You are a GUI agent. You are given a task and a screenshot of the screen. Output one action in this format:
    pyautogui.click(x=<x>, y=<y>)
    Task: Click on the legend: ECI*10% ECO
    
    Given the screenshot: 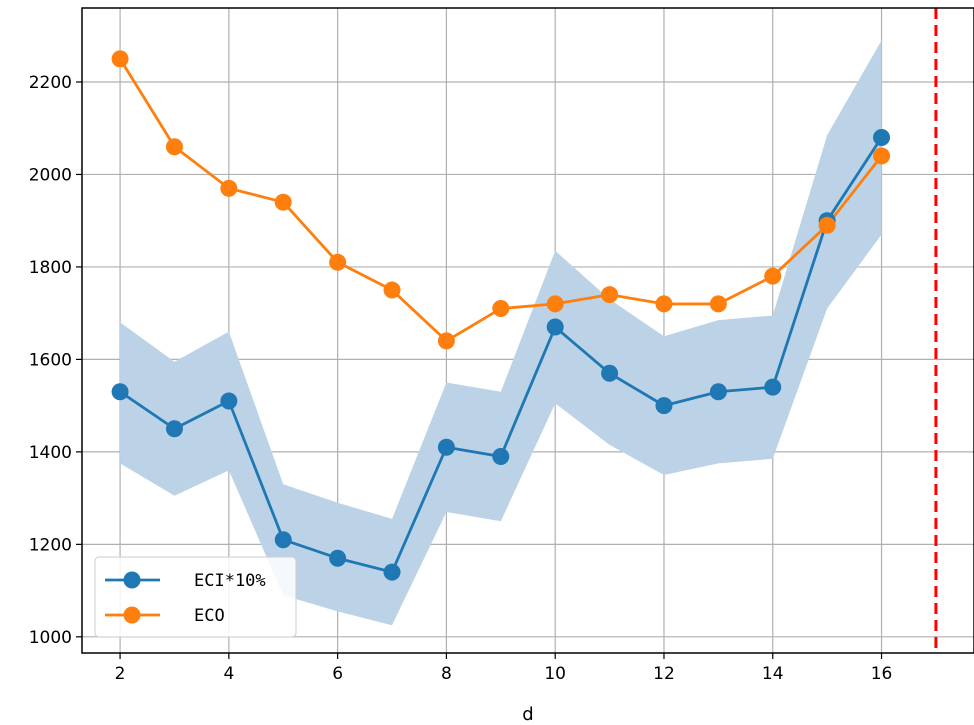 What is the action you would take?
    pyautogui.click(x=195, y=597)
    